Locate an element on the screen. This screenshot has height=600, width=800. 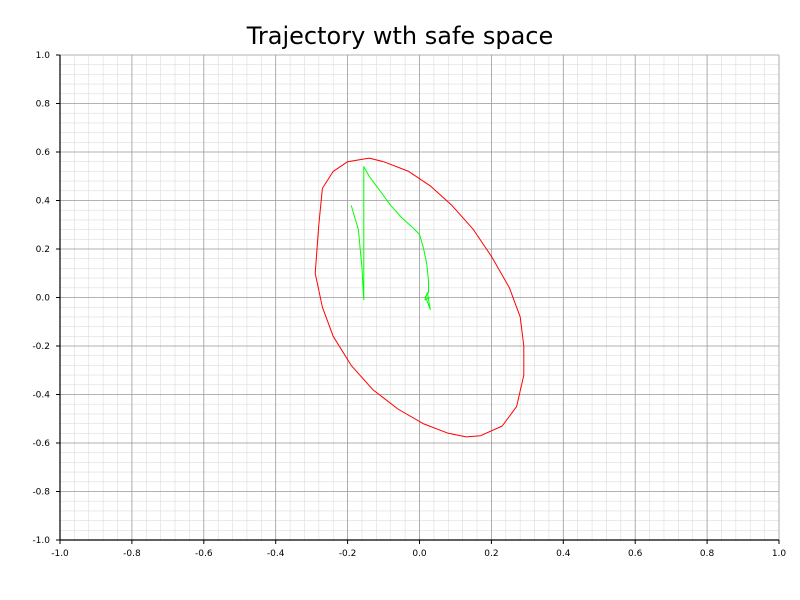
x-tick-label: -0.4 is located at coordinates (276, 554).